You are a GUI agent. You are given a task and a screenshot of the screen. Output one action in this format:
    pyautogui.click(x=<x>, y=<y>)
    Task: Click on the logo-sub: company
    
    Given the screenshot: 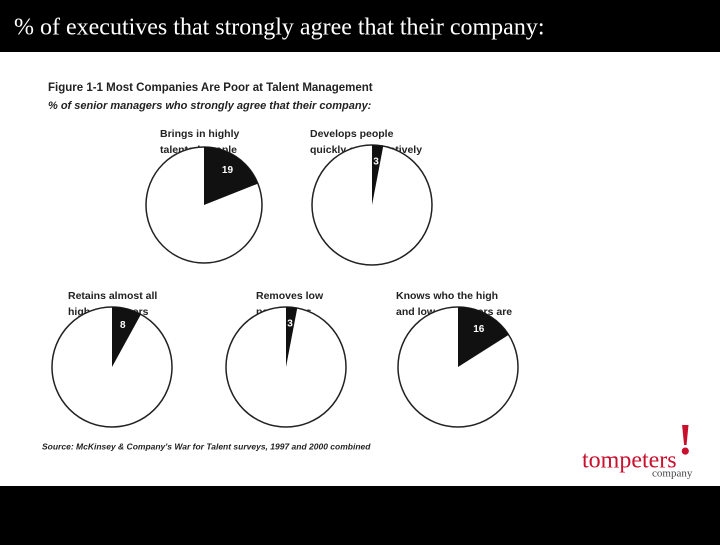 What is the action you would take?
    pyautogui.click(x=672, y=474)
    